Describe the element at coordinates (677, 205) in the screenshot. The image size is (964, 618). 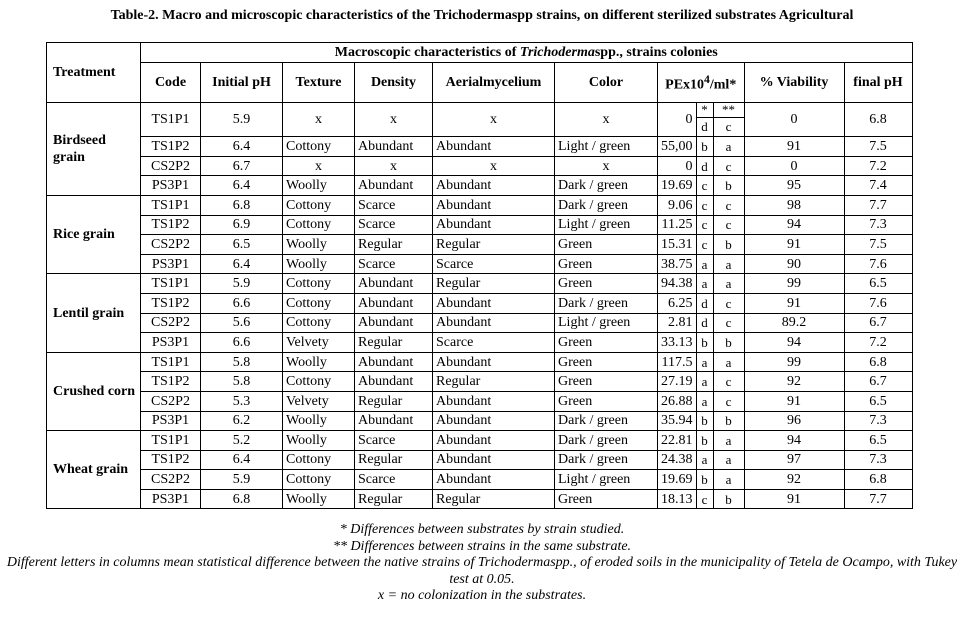
I see `table-cell: 9.06` at that location.